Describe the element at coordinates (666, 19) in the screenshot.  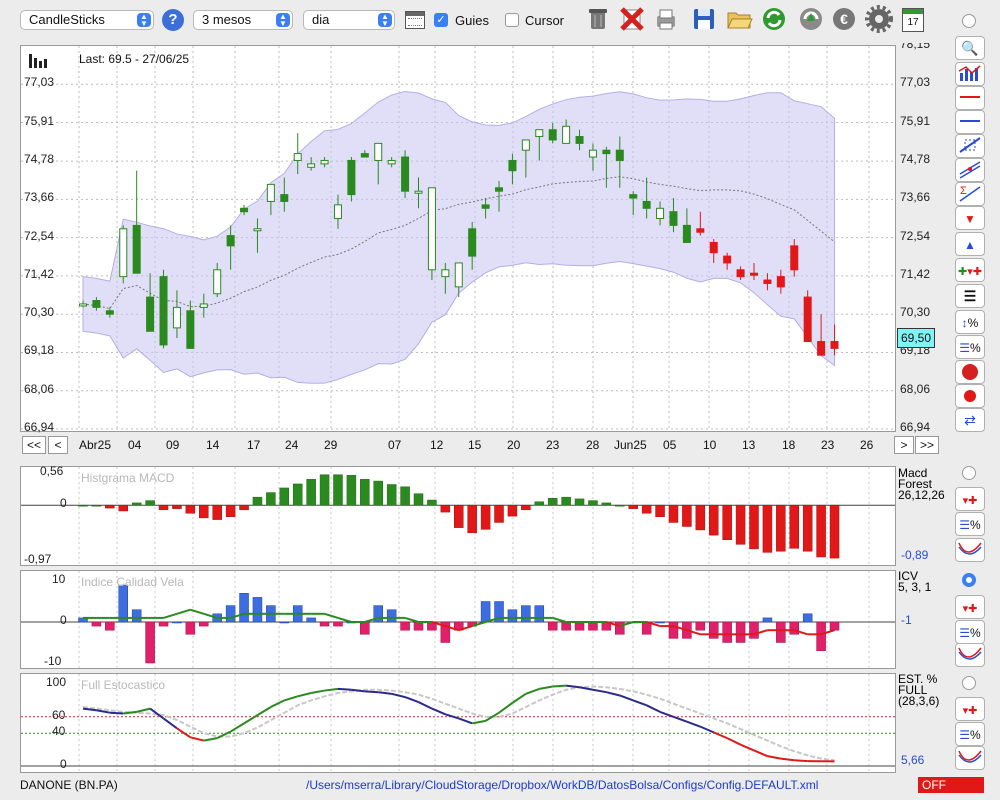
I see `print-icon` at that location.